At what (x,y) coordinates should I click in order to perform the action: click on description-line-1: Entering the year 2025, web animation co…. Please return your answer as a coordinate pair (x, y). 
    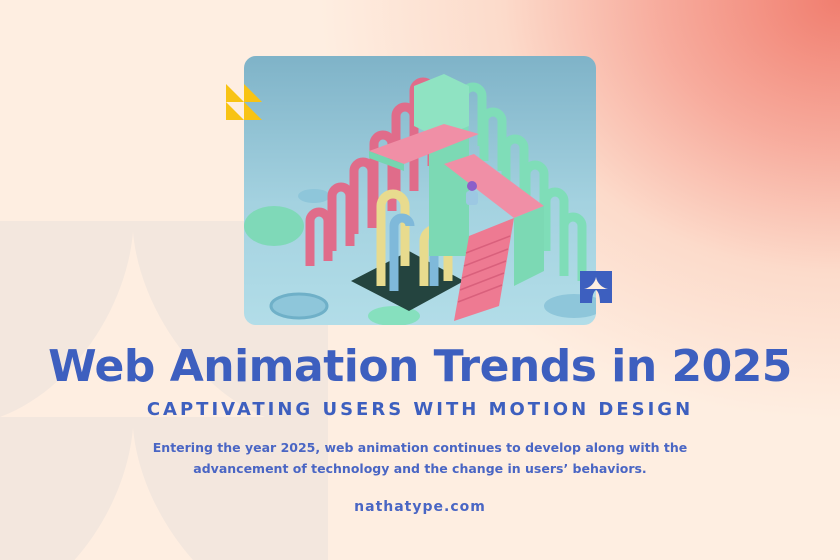
    Looking at the image, I should click on (420, 447).